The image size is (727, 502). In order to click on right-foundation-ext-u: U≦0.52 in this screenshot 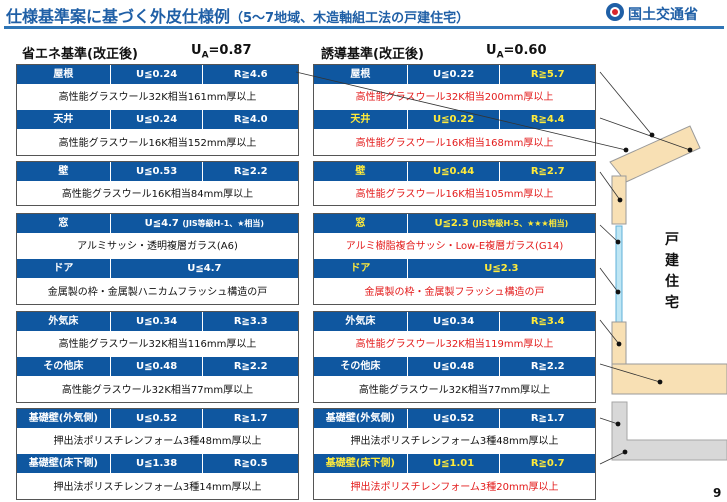, I will do `click(453, 418)`.